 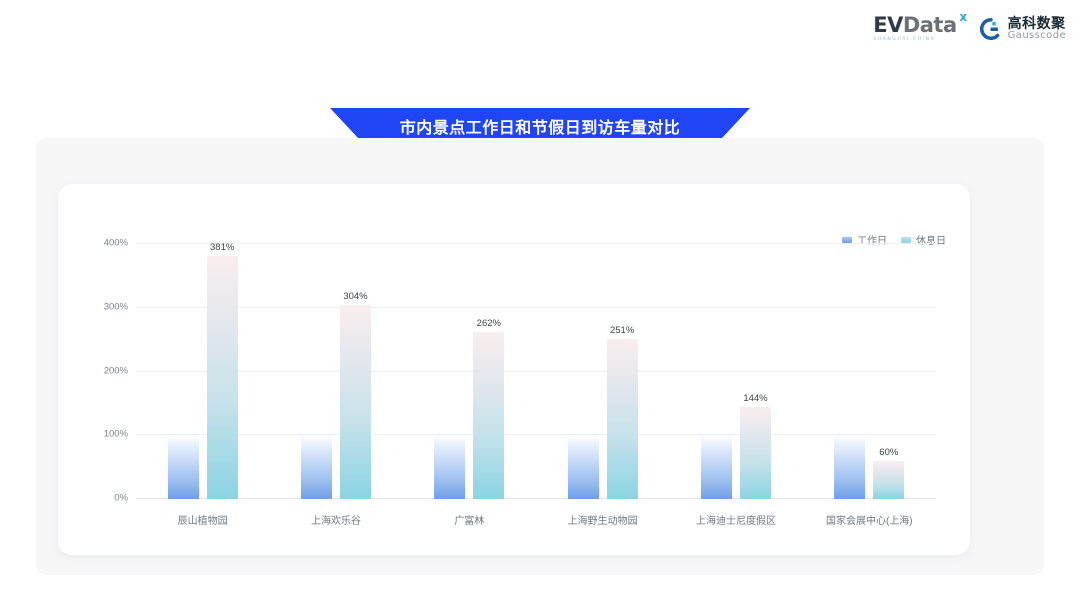 I want to click on y-axis-tick-200: 200%, so click(x=115, y=370).